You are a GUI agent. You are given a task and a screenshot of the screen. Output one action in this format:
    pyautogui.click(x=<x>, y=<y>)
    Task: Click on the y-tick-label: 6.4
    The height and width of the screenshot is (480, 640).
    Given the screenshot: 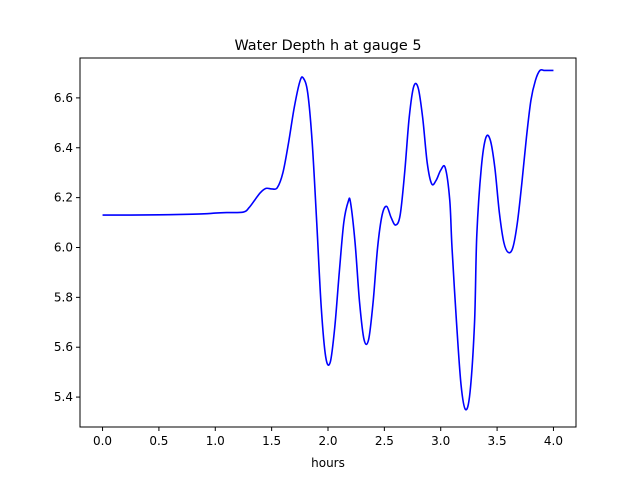 What is the action you would take?
    pyautogui.click(x=63, y=148)
    